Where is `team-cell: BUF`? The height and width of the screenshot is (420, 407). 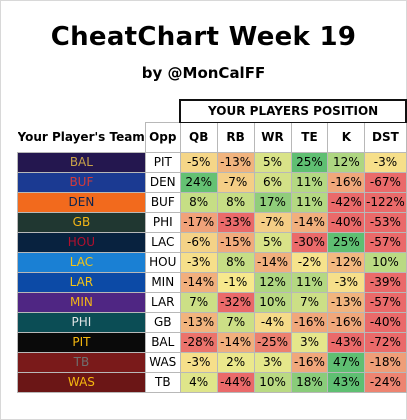 team-cell: BUF is located at coordinates (81, 182).